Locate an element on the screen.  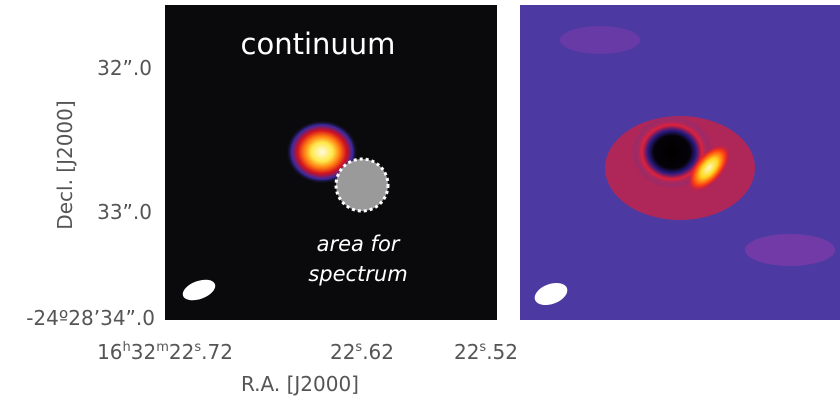
x-axis-label: R.A. [J2000] is located at coordinates (300, 384).